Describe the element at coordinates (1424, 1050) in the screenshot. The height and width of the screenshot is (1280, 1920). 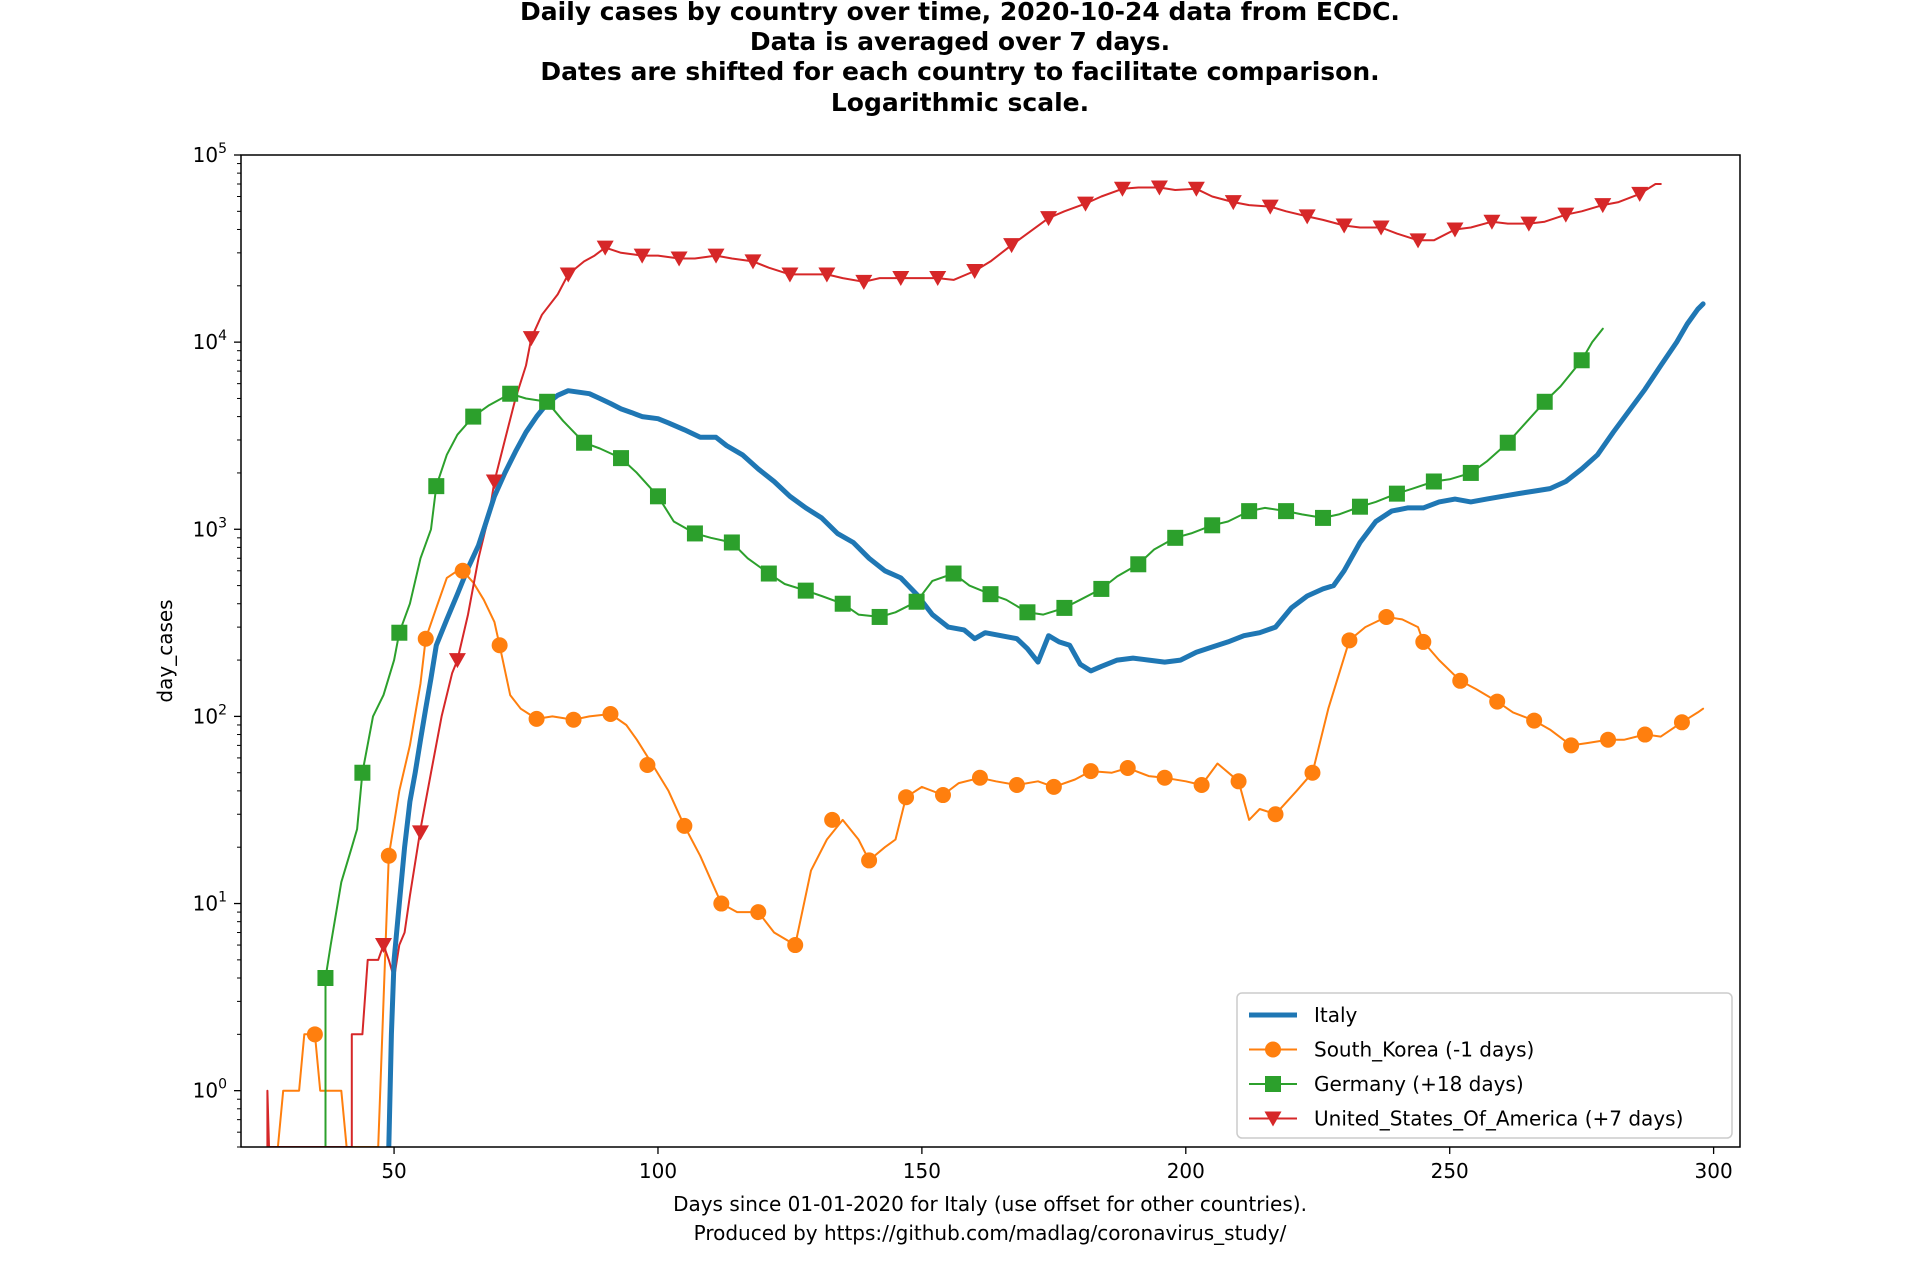
I see `legend-label: South_Korea (-1 days)` at that location.